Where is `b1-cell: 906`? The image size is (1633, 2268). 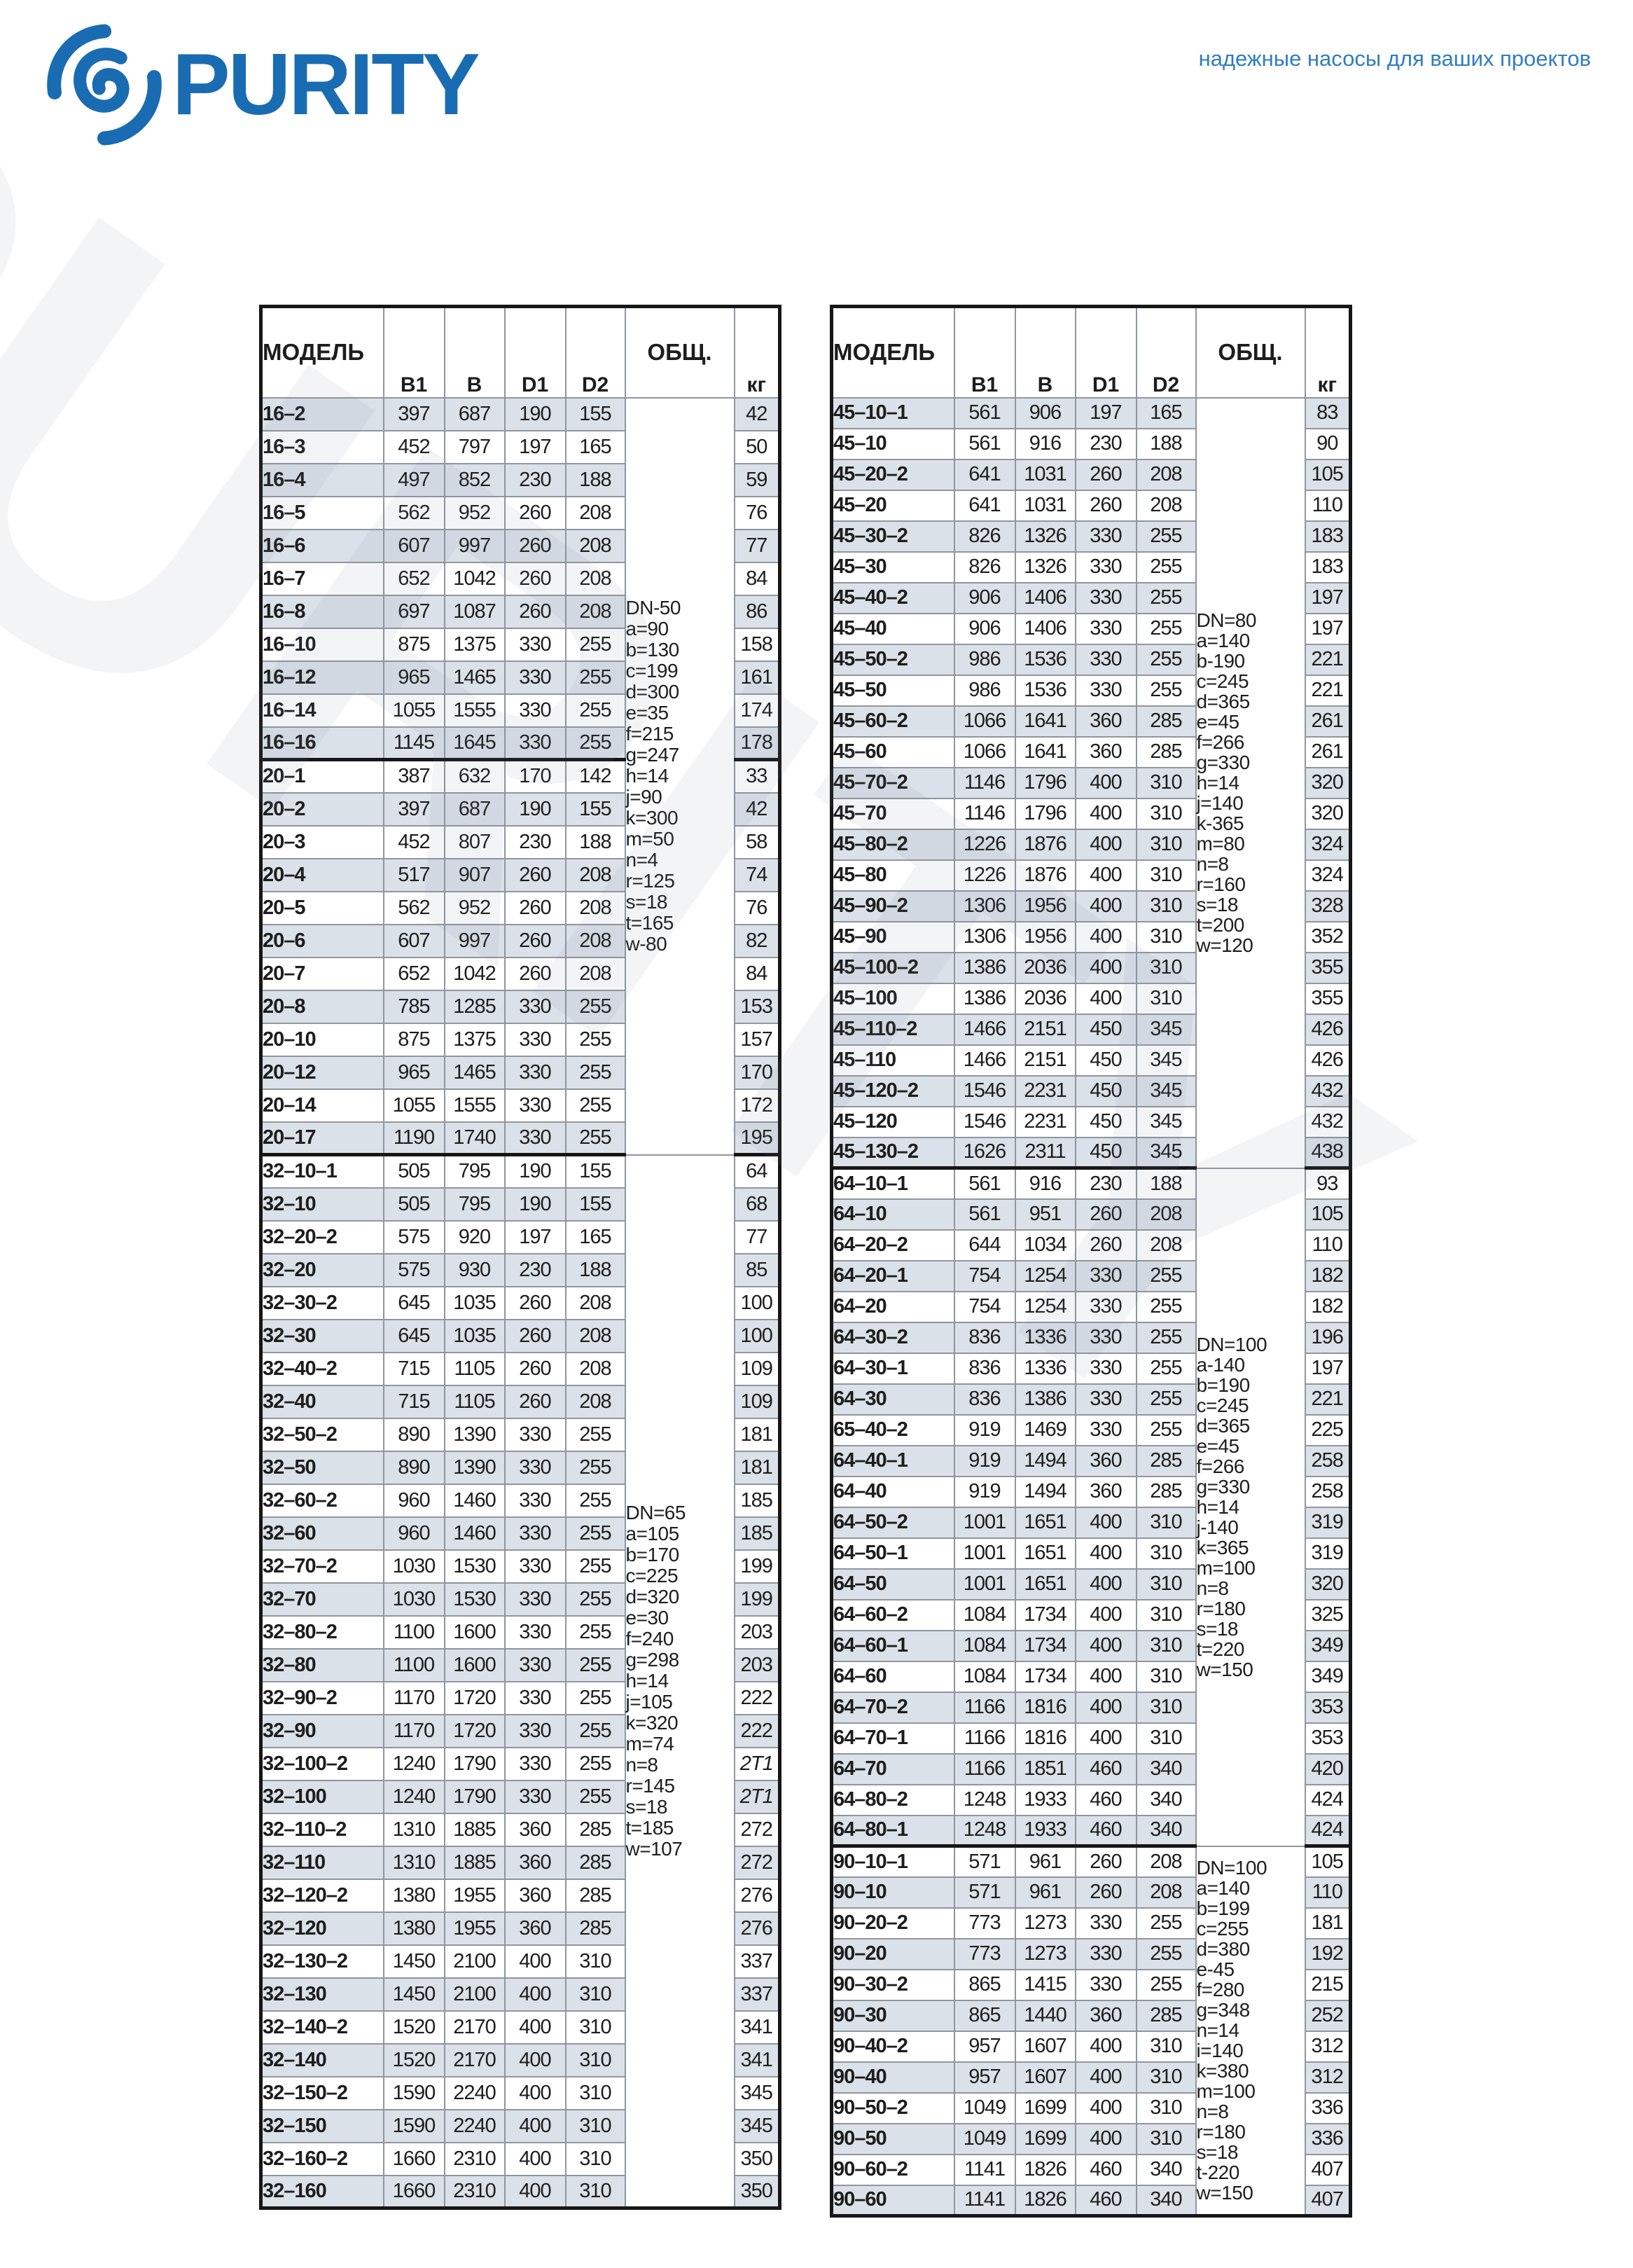
b1-cell: 906 is located at coordinates (984, 628).